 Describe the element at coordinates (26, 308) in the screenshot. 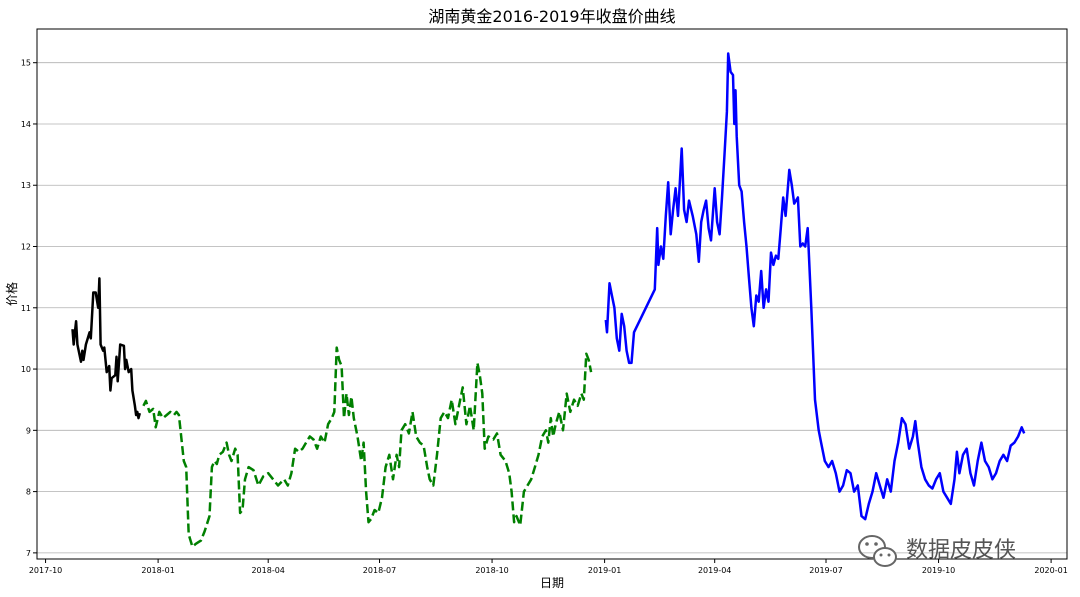

I see `y-tick-label: 11` at that location.